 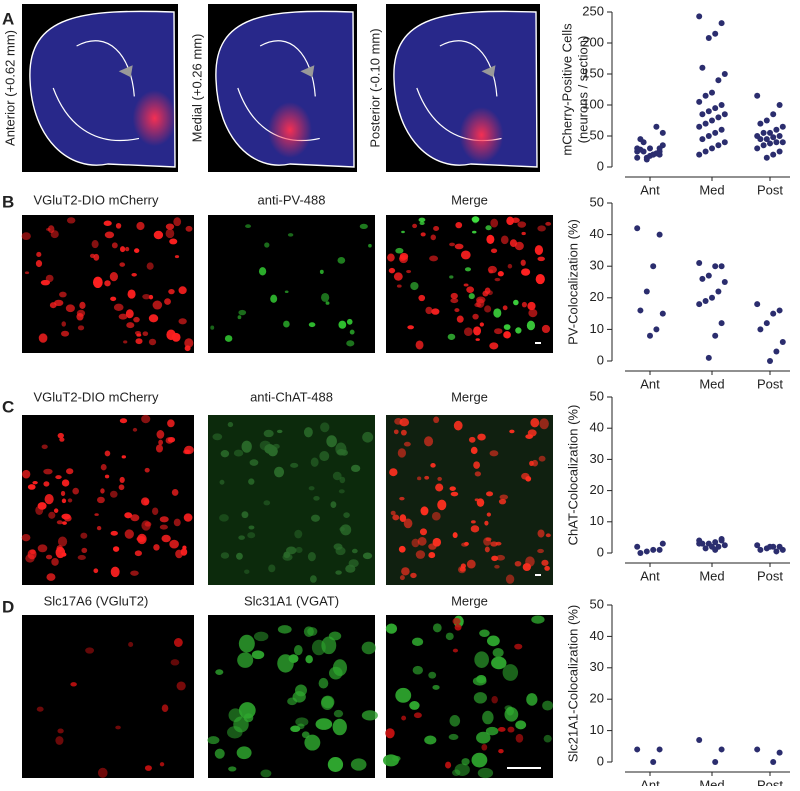 I want to click on y-tick-label: 0, so click(x=600, y=359).